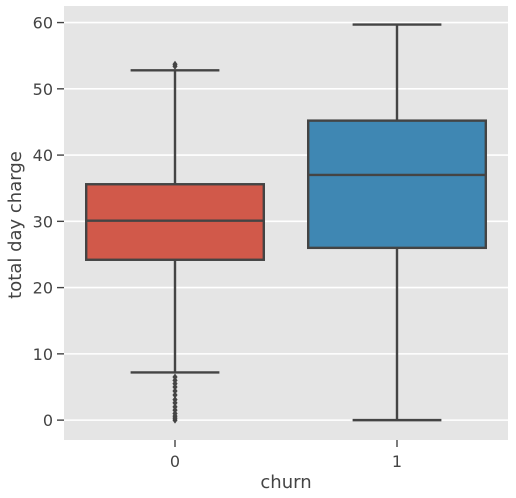 The height and width of the screenshot is (498, 516). What do you see at coordinates (43, 354) in the screenshot?
I see `y-tick-label: 10` at bounding box center [43, 354].